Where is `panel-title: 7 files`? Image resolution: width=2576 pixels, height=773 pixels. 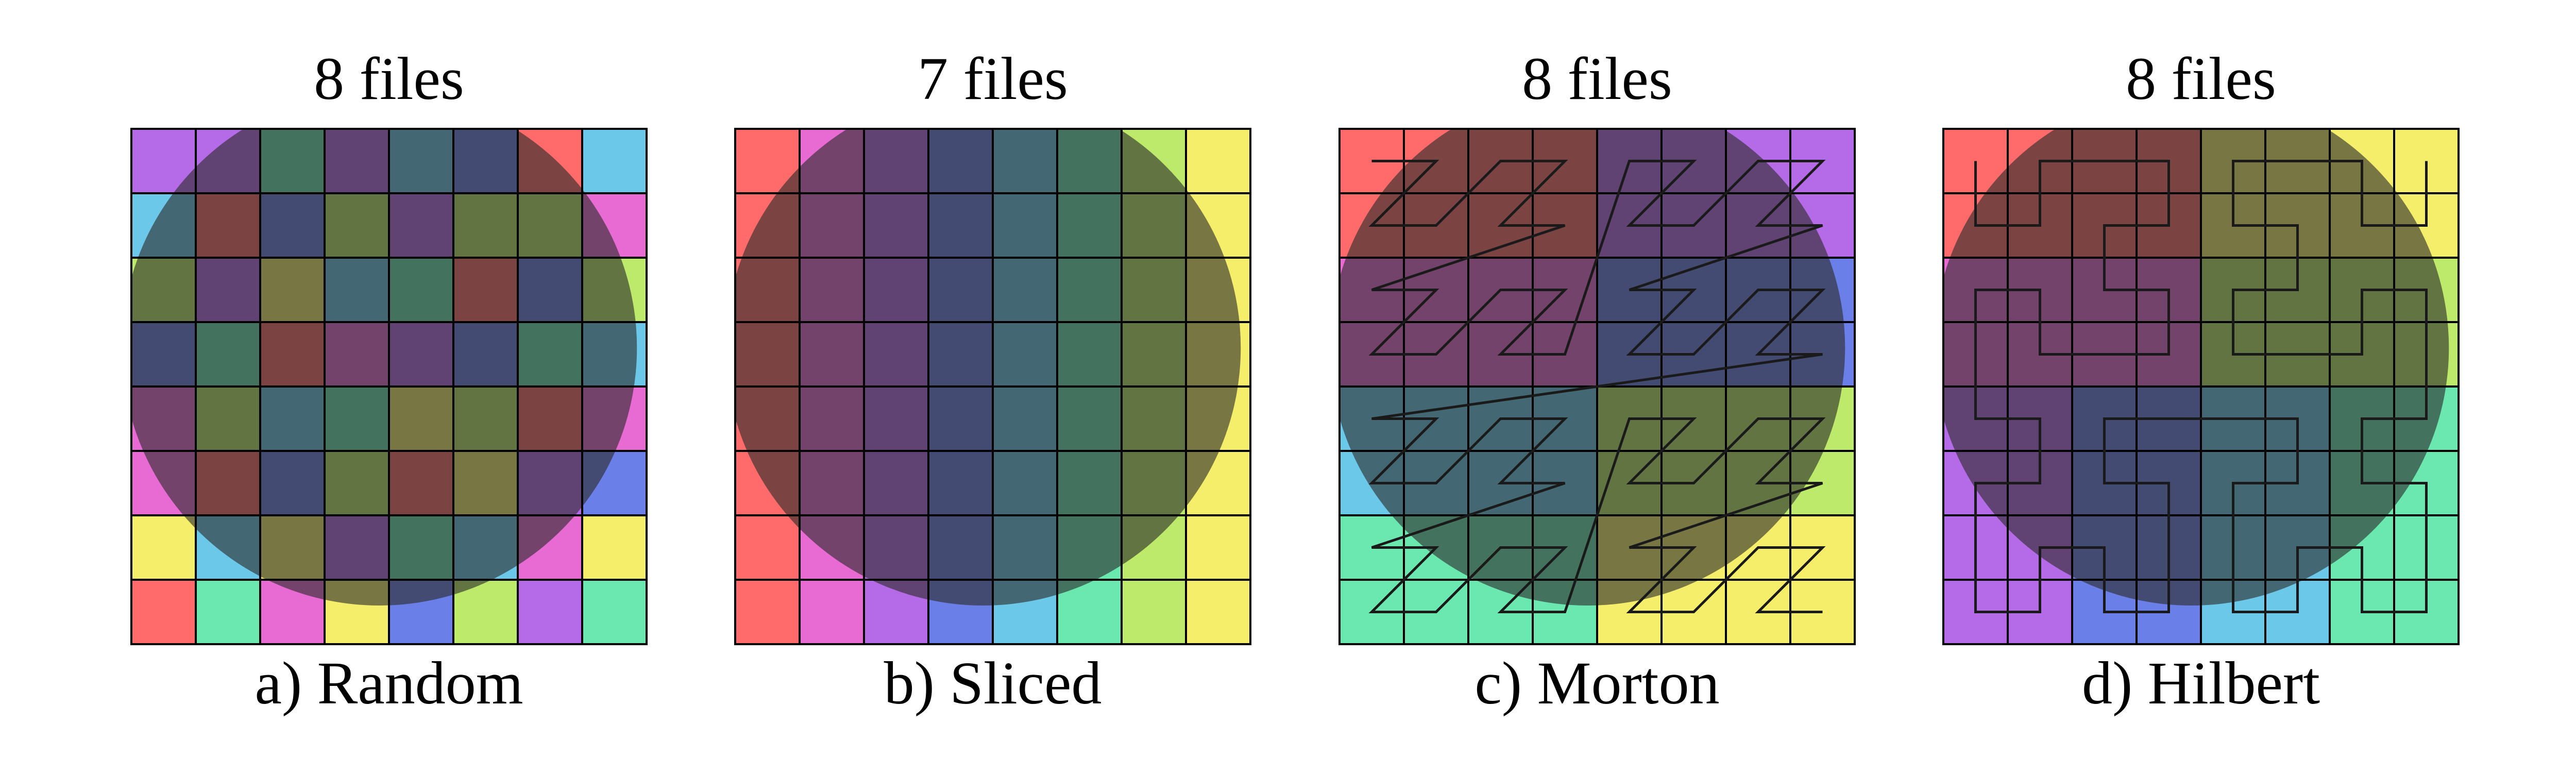
panel-title: 7 files is located at coordinates (993, 78).